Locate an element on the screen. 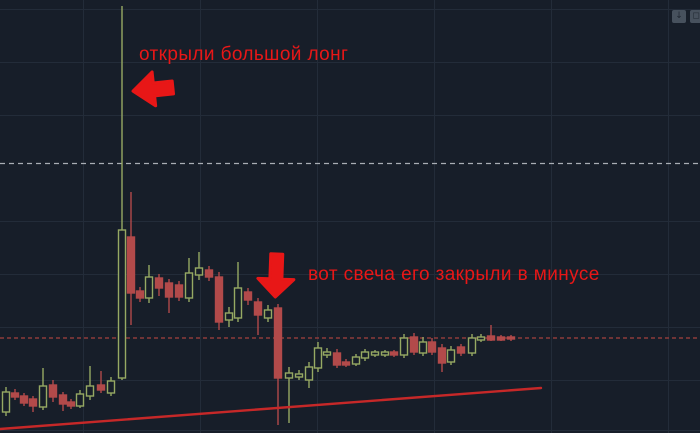 This screenshot has height=433, width=700. chart-toolbar: ↓ ◻ is located at coordinates (686, 16).